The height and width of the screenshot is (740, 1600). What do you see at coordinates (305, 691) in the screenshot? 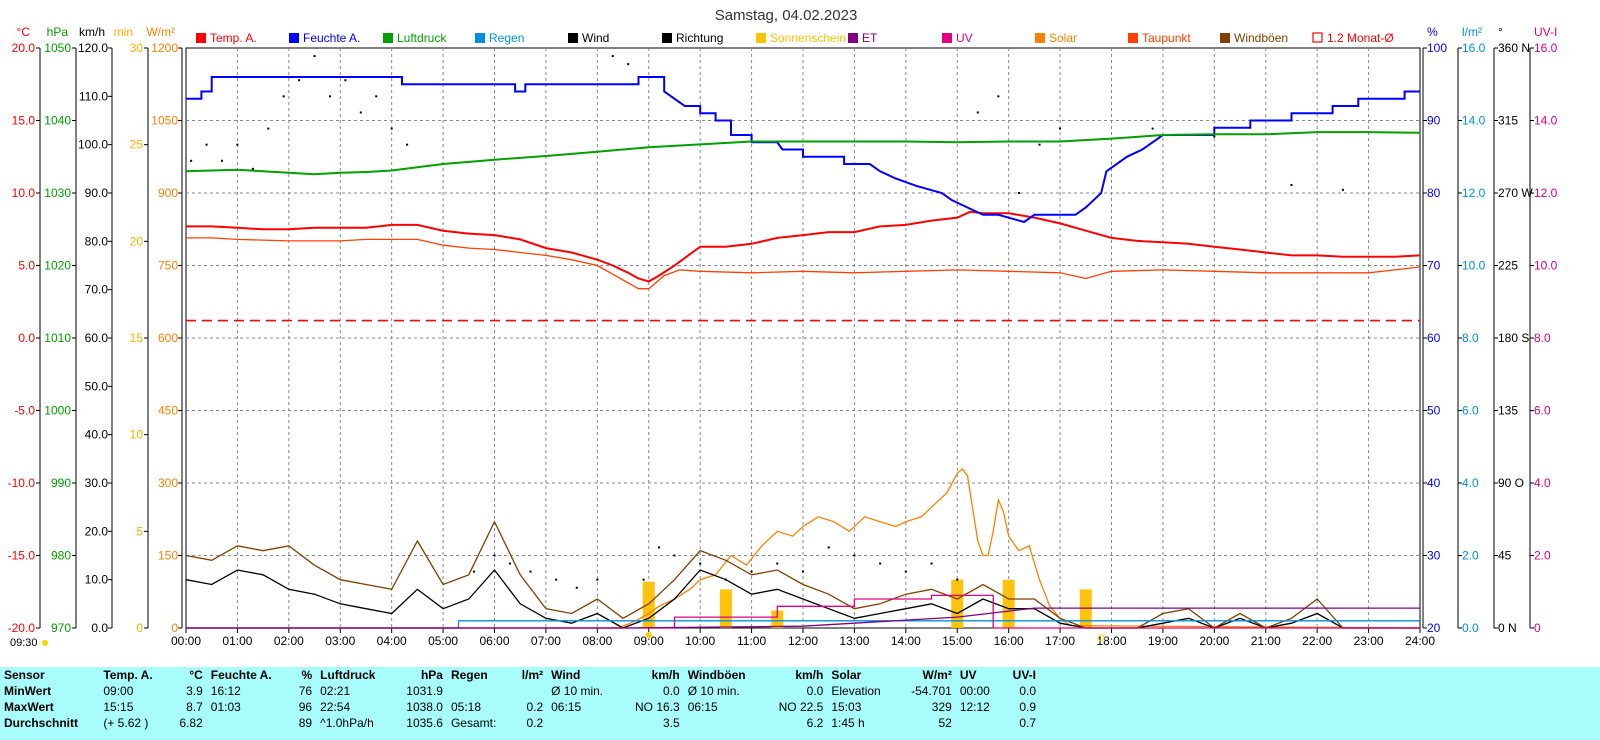
I see `cell-value: 76` at bounding box center [305, 691].